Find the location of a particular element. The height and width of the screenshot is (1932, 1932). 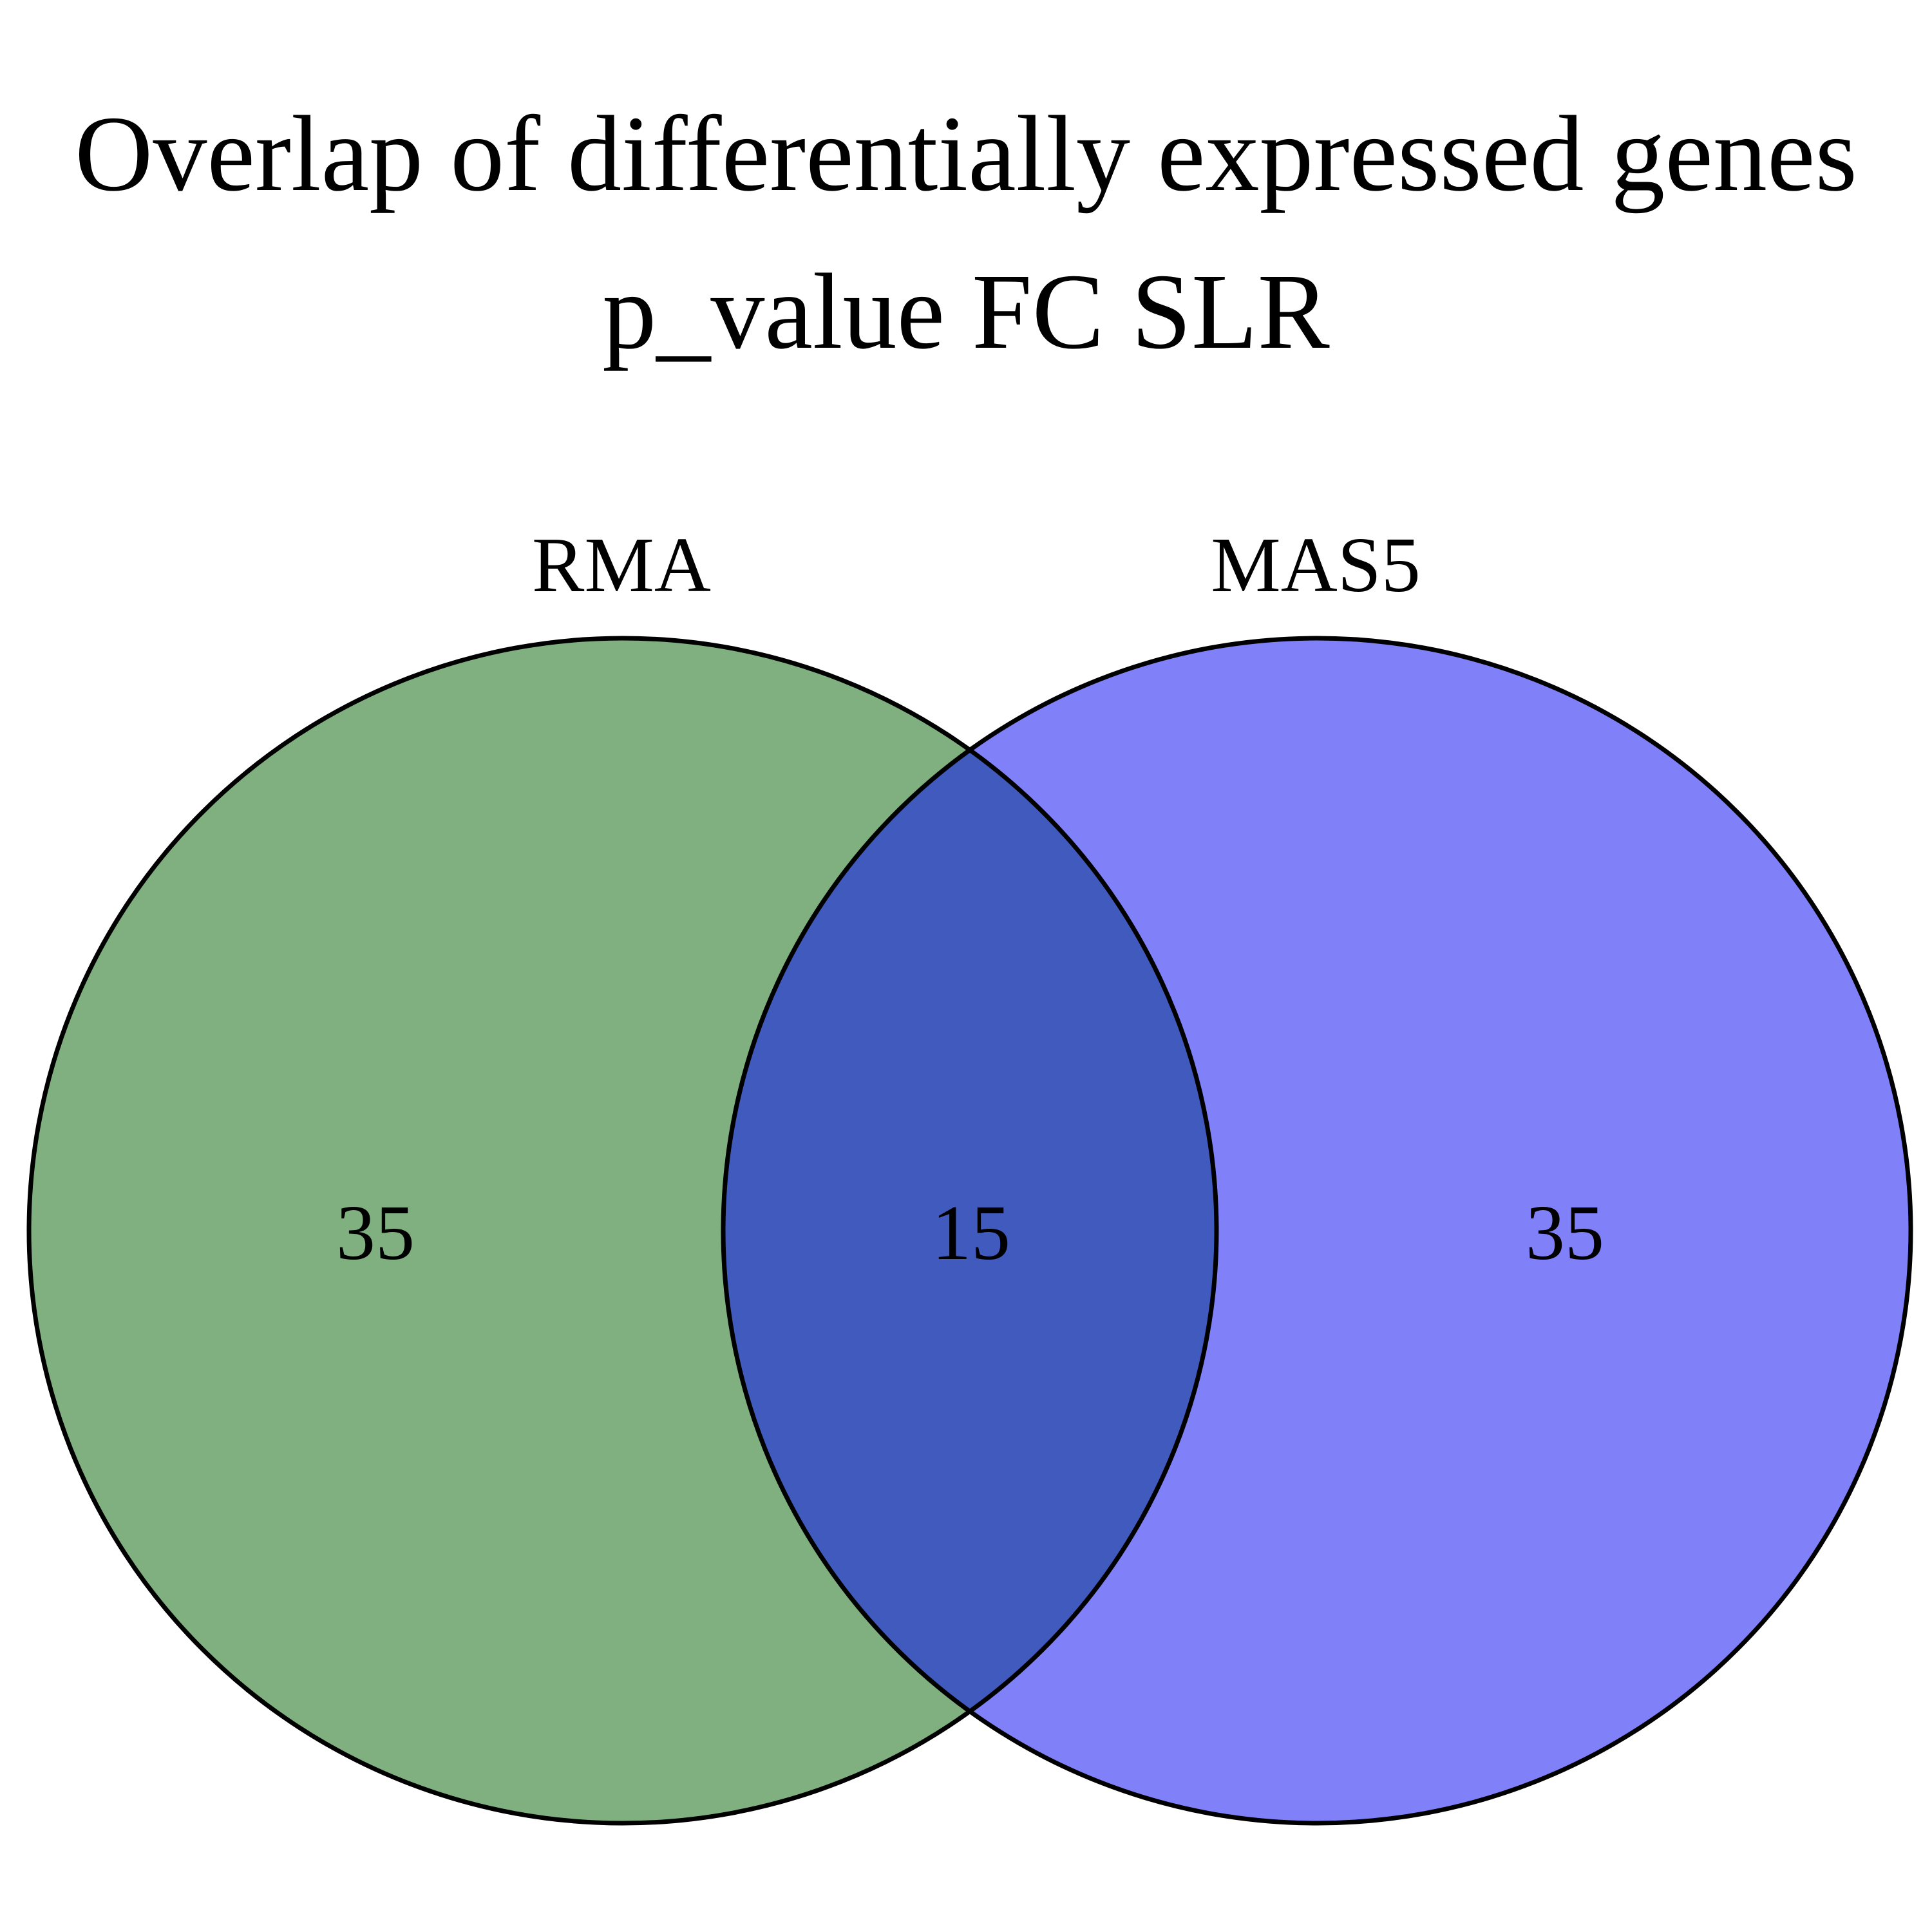

title-line-2: p_value FC SLR is located at coordinates (966, 312).